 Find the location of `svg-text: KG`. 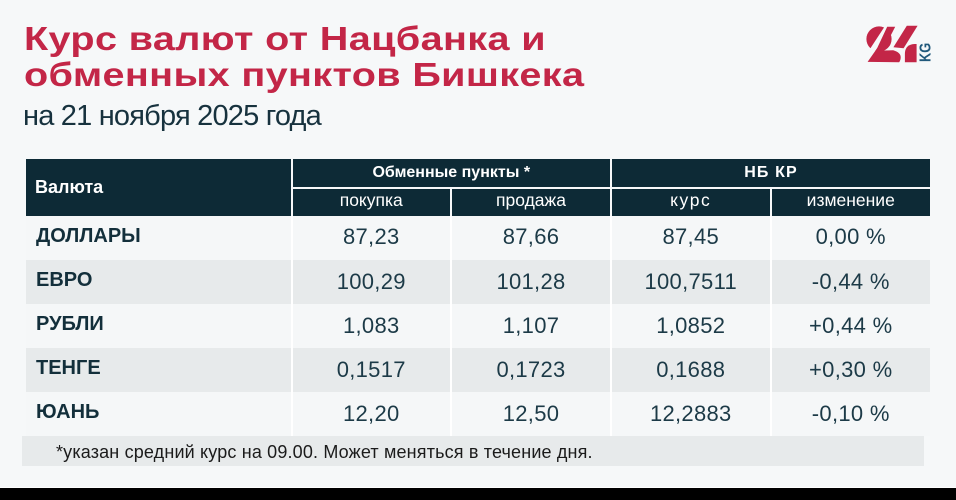

svg-text: KG is located at coordinates (925, 52).